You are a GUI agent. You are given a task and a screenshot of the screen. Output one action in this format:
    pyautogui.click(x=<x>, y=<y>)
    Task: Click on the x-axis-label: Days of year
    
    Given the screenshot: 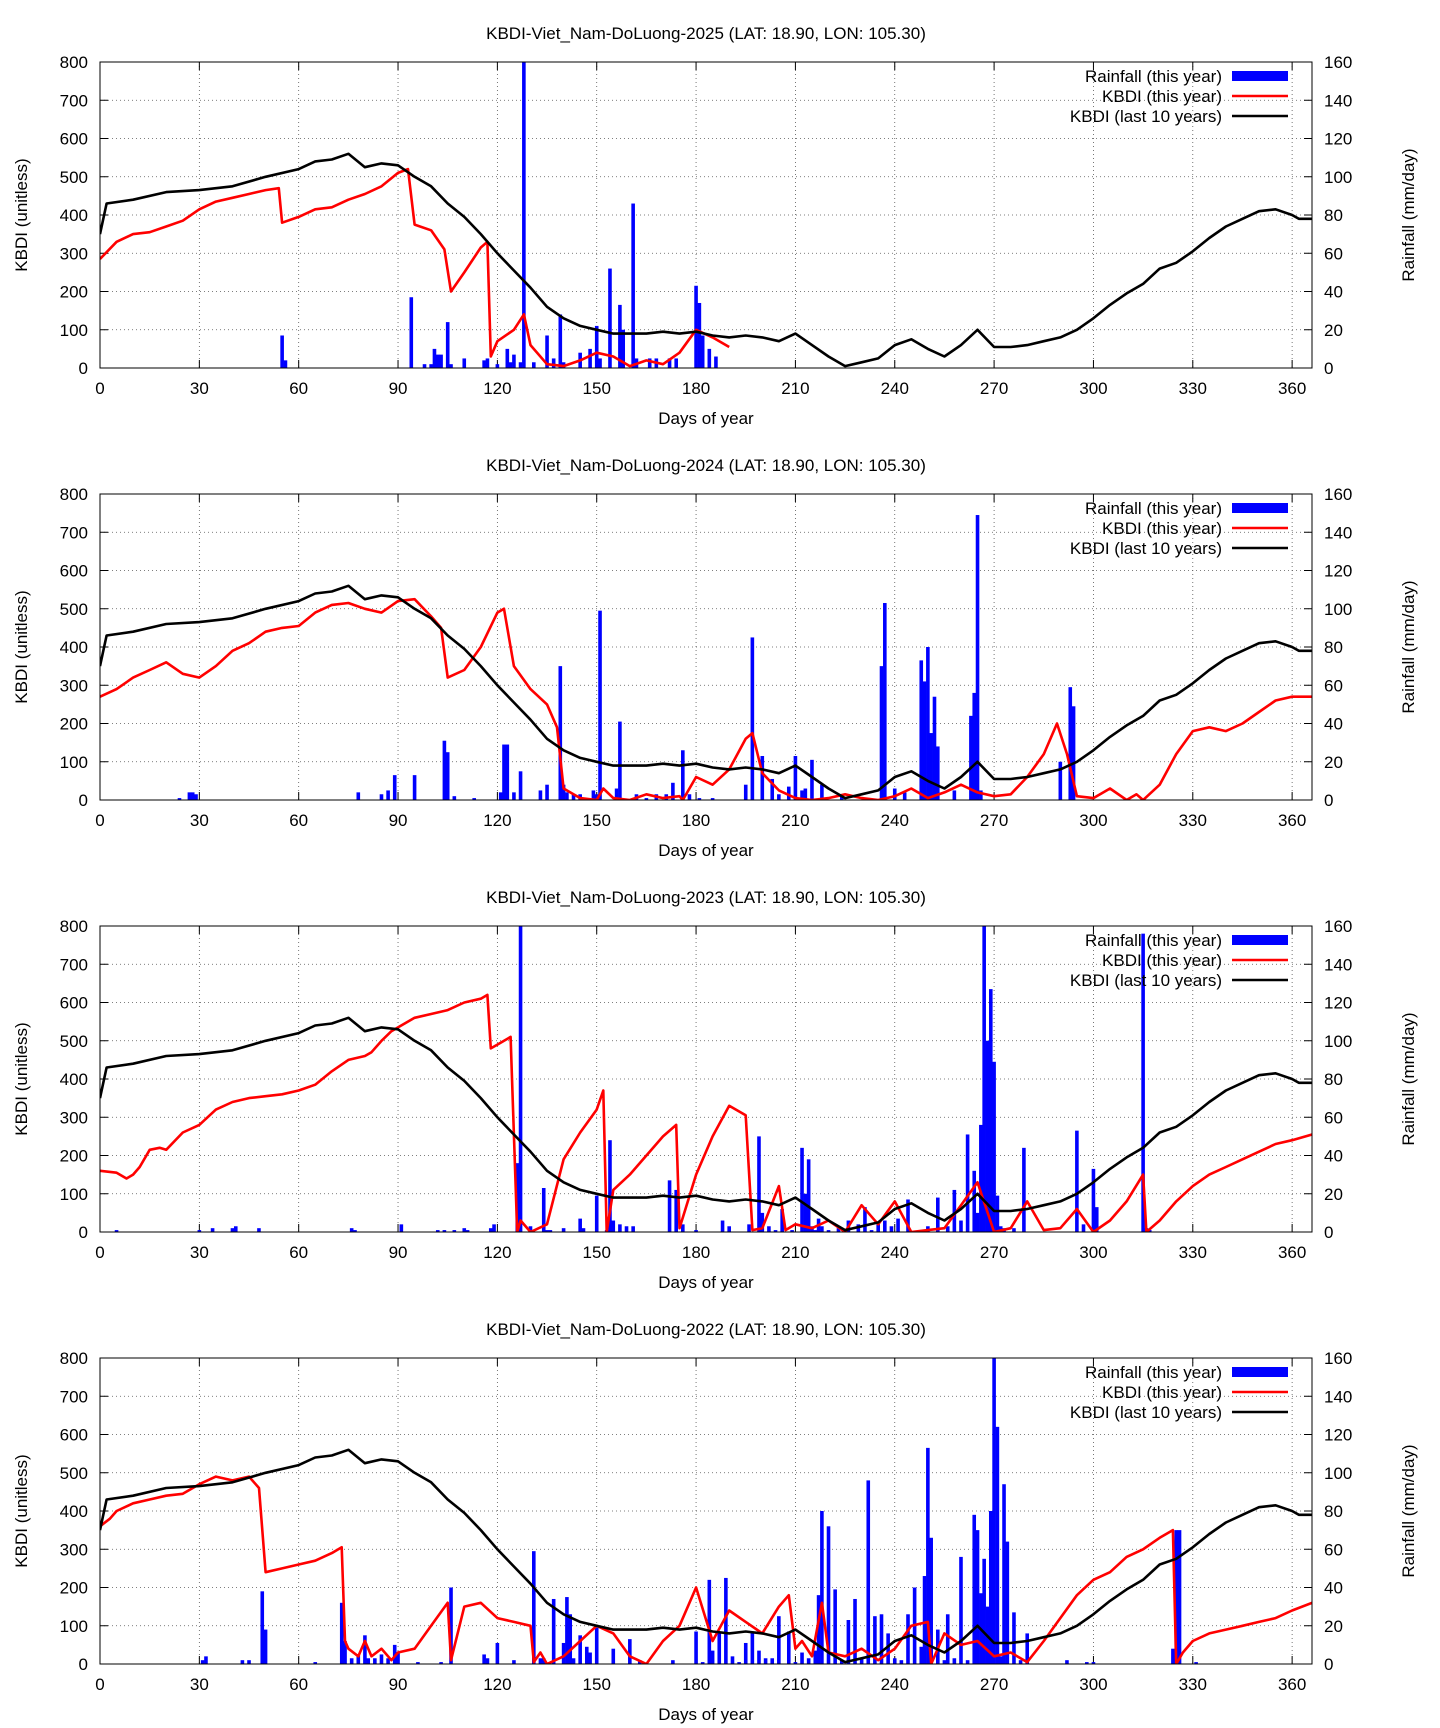 What is the action you would take?
    pyautogui.click(x=706, y=418)
    